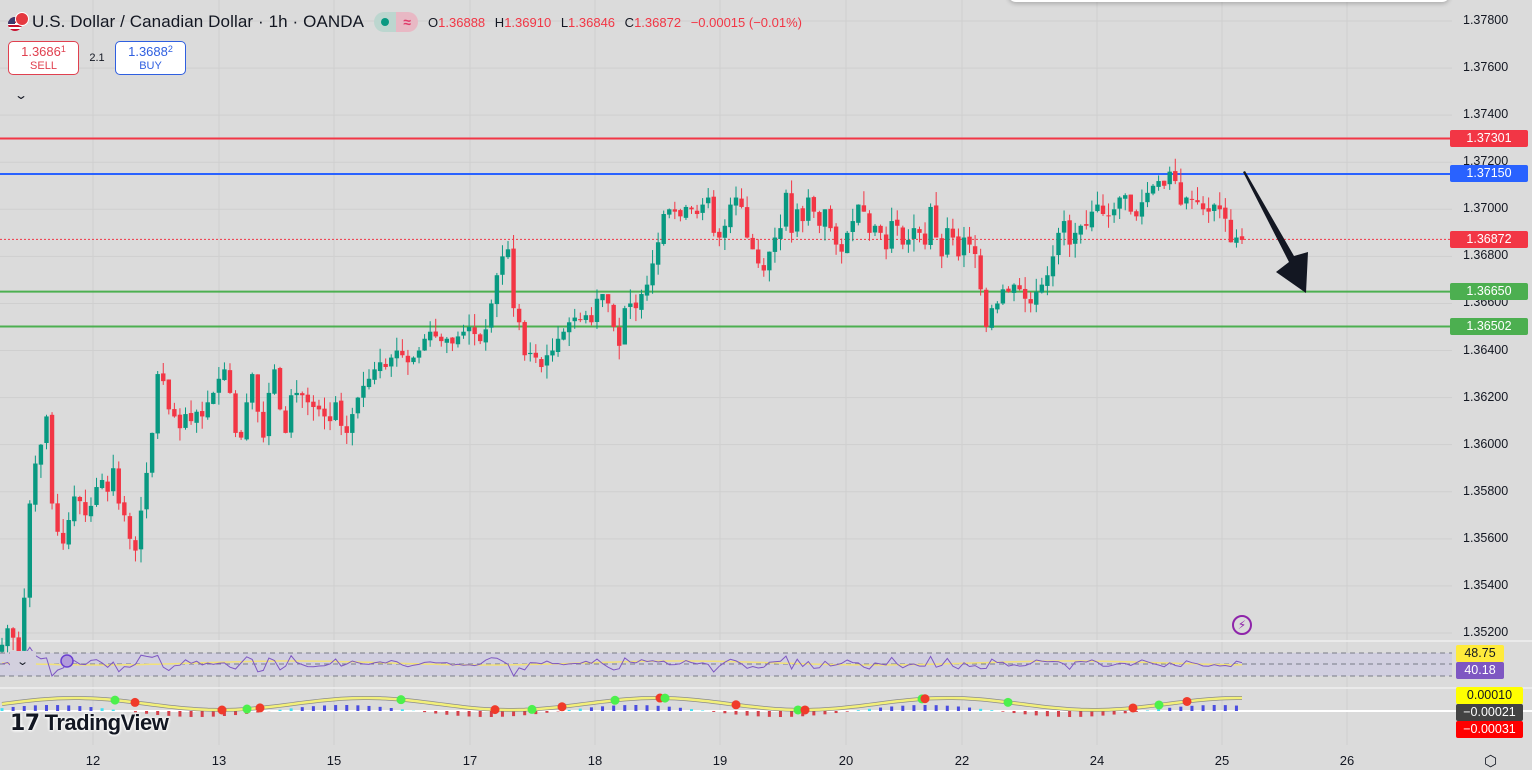 The width and height of the screenshot is (1532, 770). What do you see at coordinates (461, 22) in the screenshot?
I see `open-value: 1.36888` at bounding box center [461, 22].